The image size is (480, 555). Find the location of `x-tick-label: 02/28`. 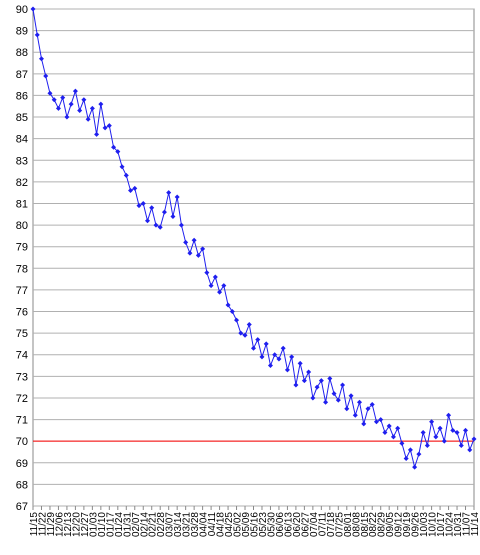

x-tick-label: 02/28 is located at coordinates (161, 524).